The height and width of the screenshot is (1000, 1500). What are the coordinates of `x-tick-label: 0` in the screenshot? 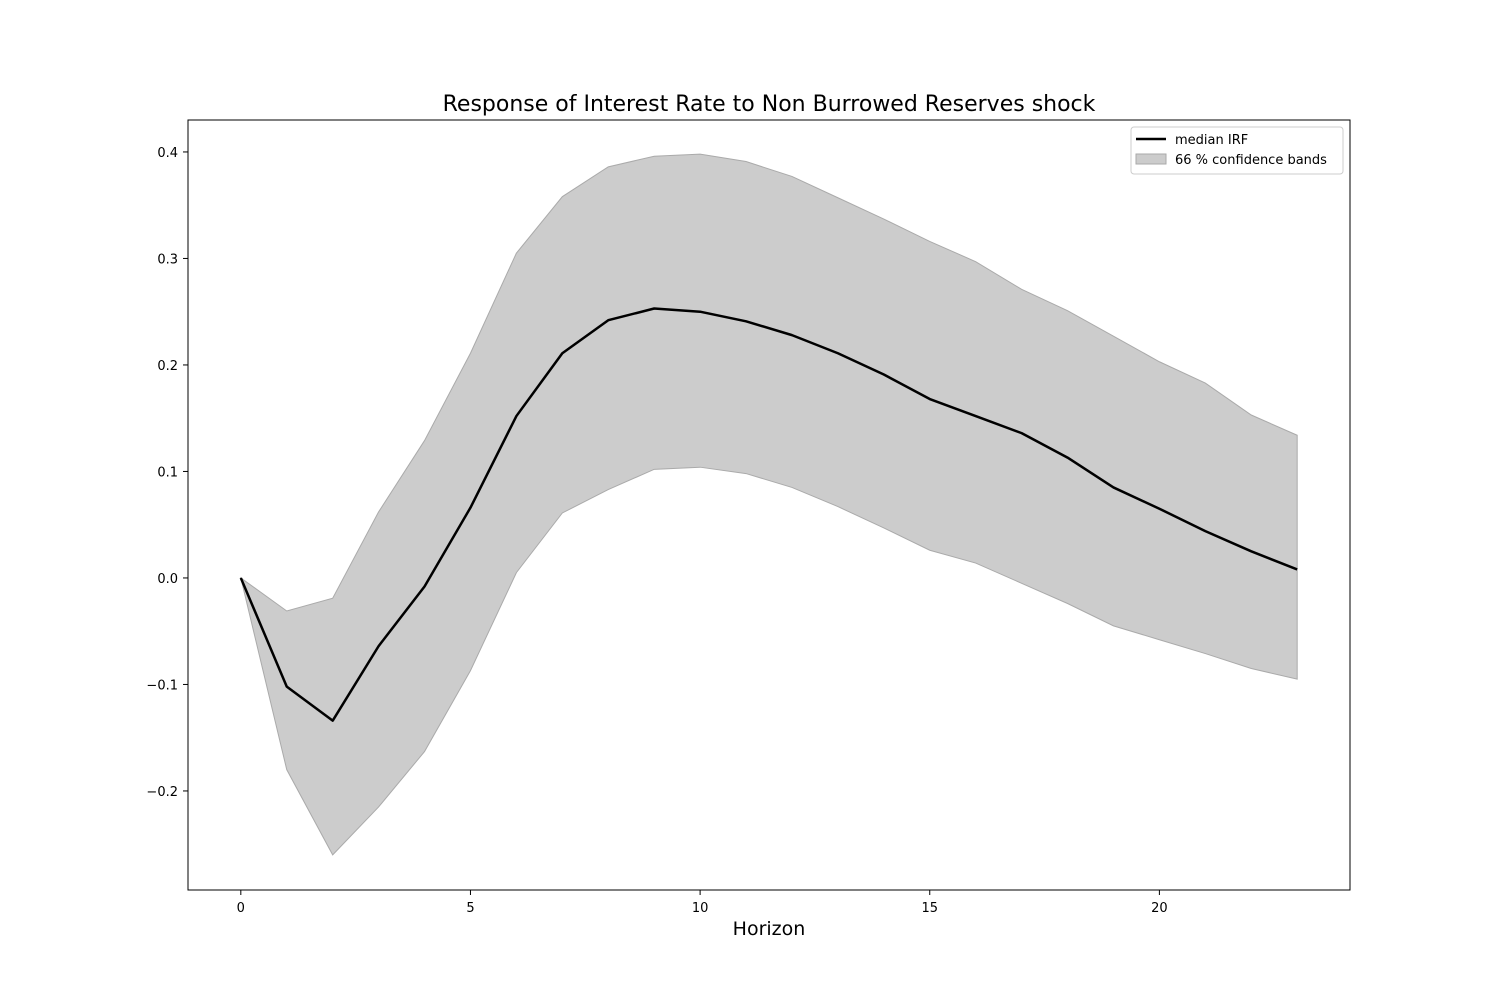 It's located at (241, 908).